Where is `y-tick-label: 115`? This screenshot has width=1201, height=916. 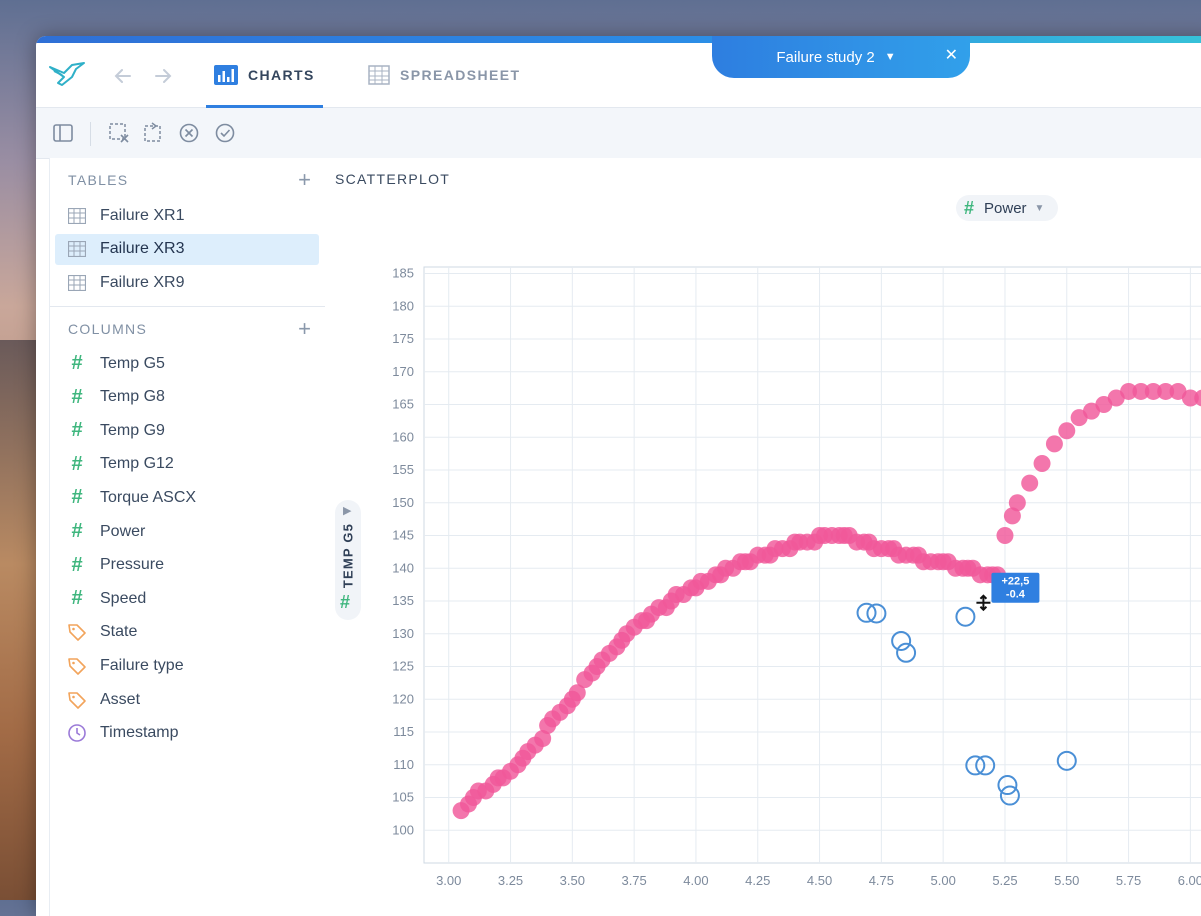 y-tick-label: 115 is located at coordinates (403, 731).